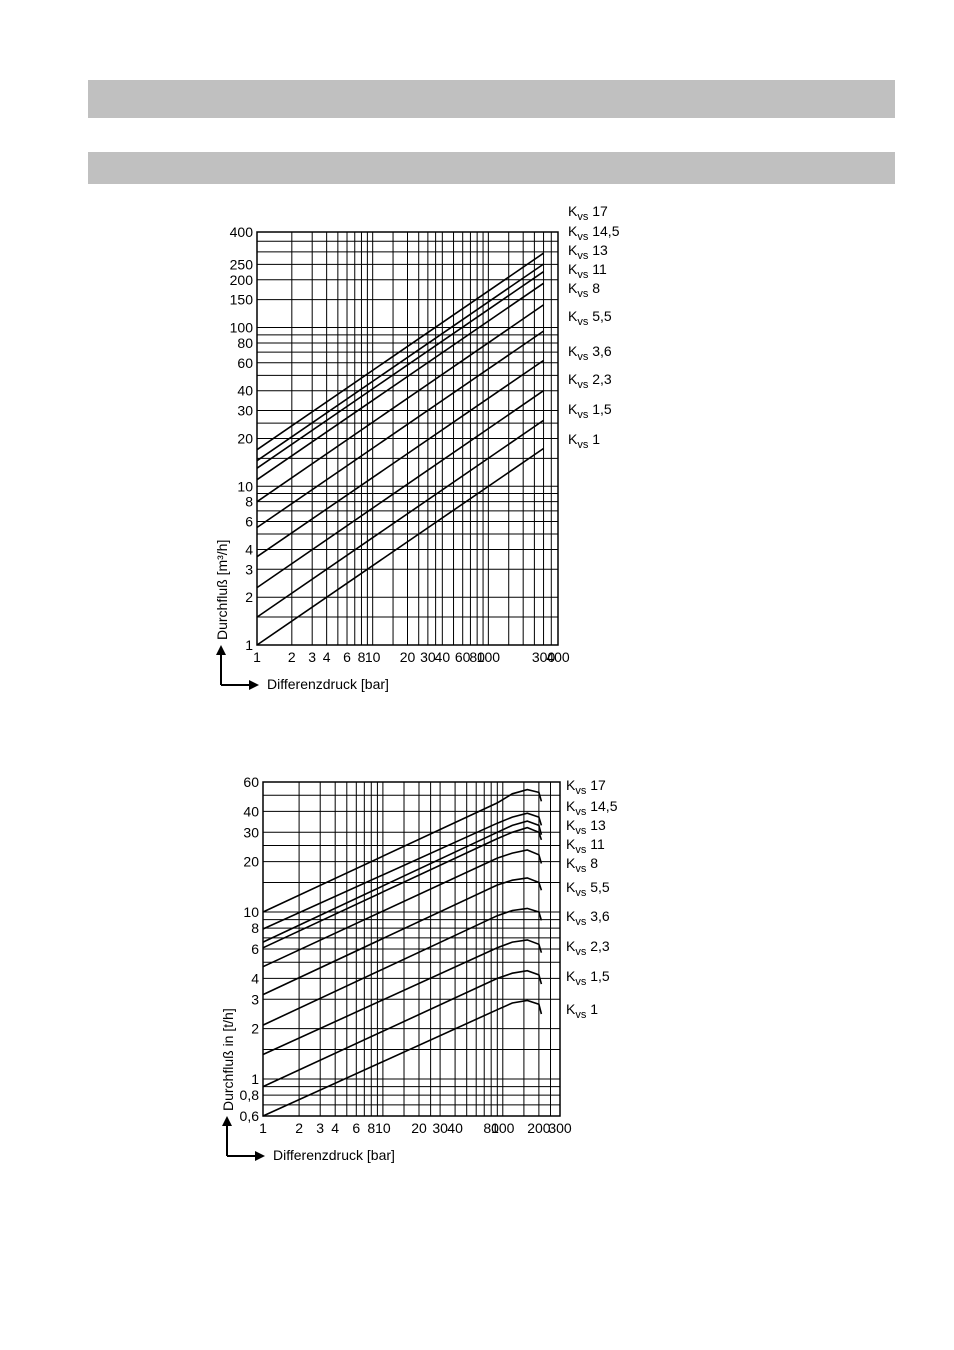 The image size is (954, 1350). Describe the element at coordinates (586, 827) in the screenshot. I see `series-label: Kvs 13` at that location.